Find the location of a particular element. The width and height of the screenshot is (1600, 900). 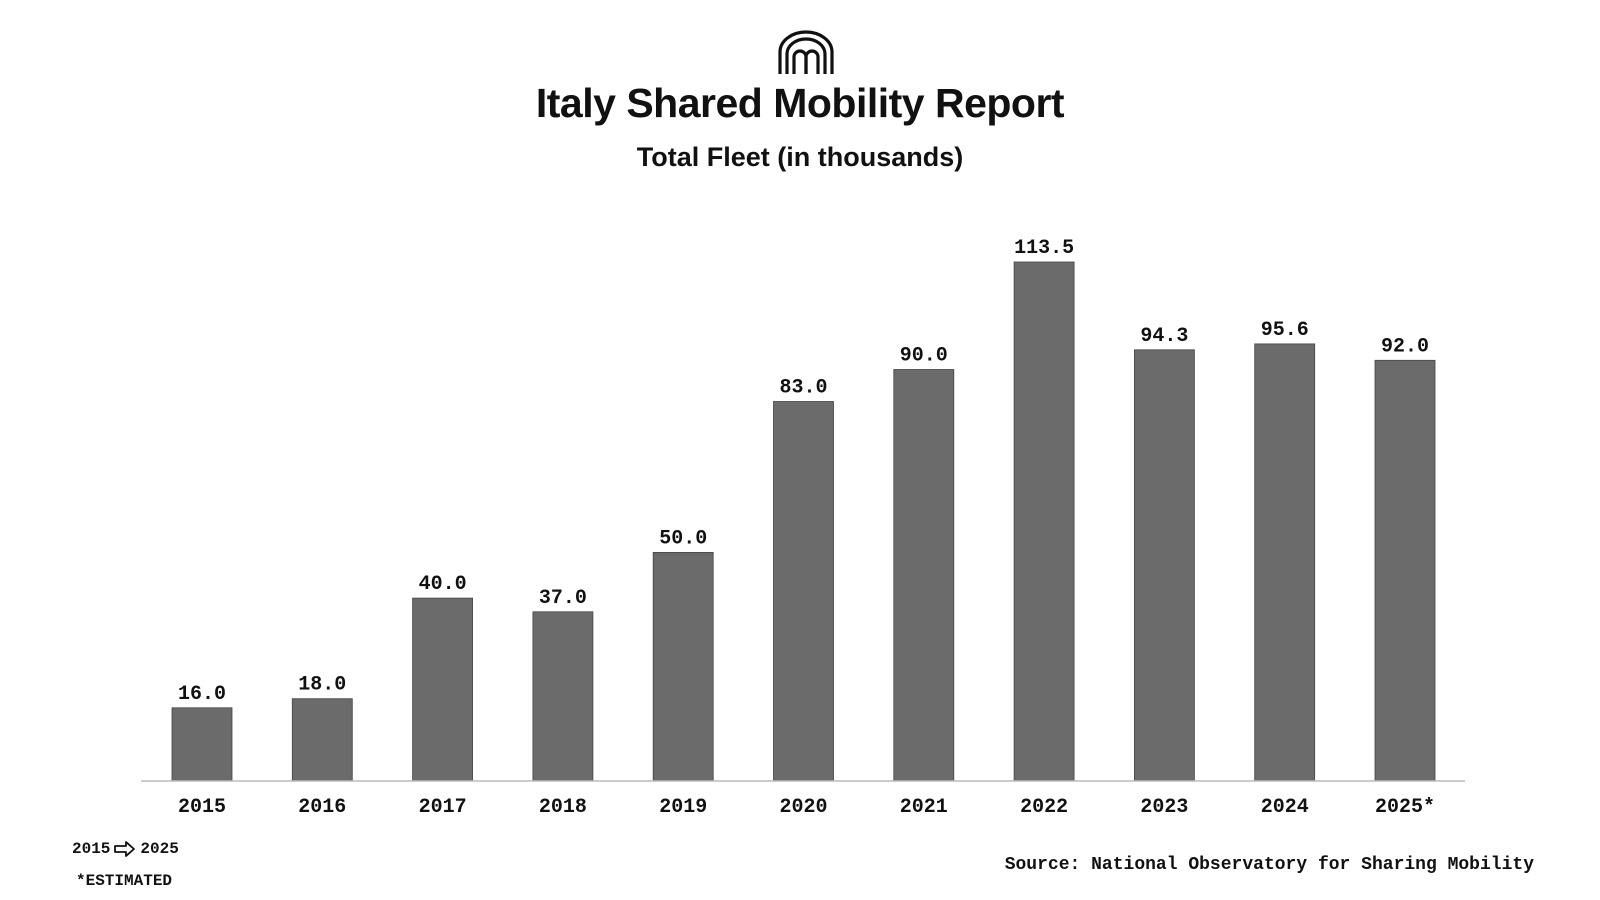

x-tick-label-2017: 2017 is located at coordinates (443, 807).